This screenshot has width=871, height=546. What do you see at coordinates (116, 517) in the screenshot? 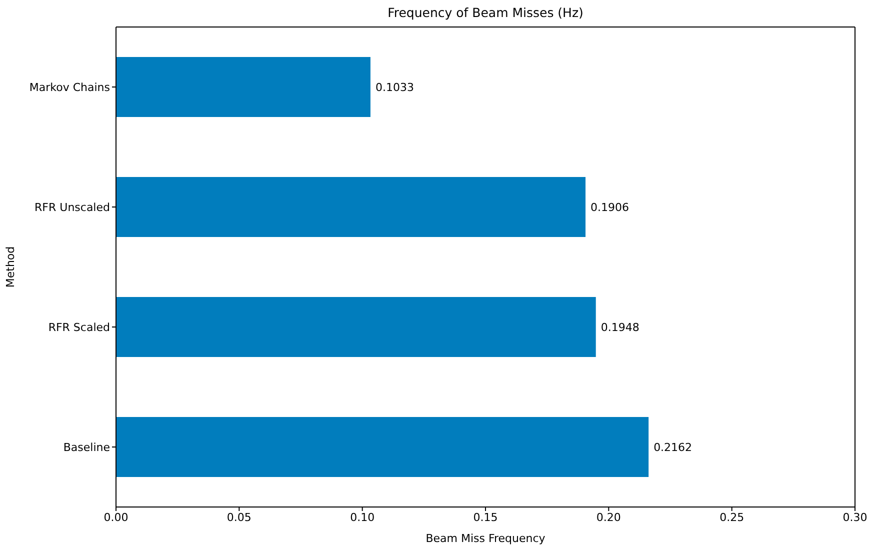
I see `x-tick-label: 0.00` at bounding box center [116, 517].